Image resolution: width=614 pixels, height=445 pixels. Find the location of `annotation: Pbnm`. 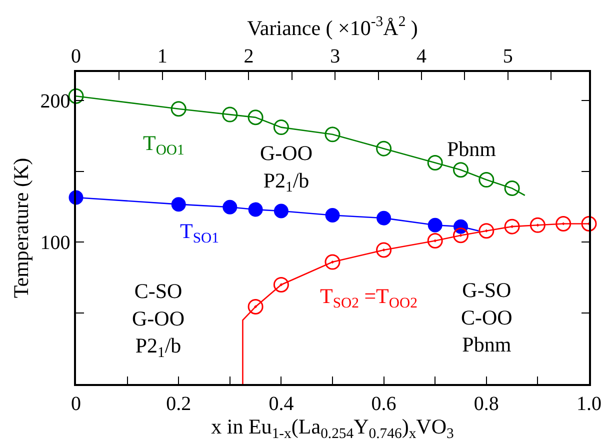

annotation: Pbnm is located at coordinates (471, 149).